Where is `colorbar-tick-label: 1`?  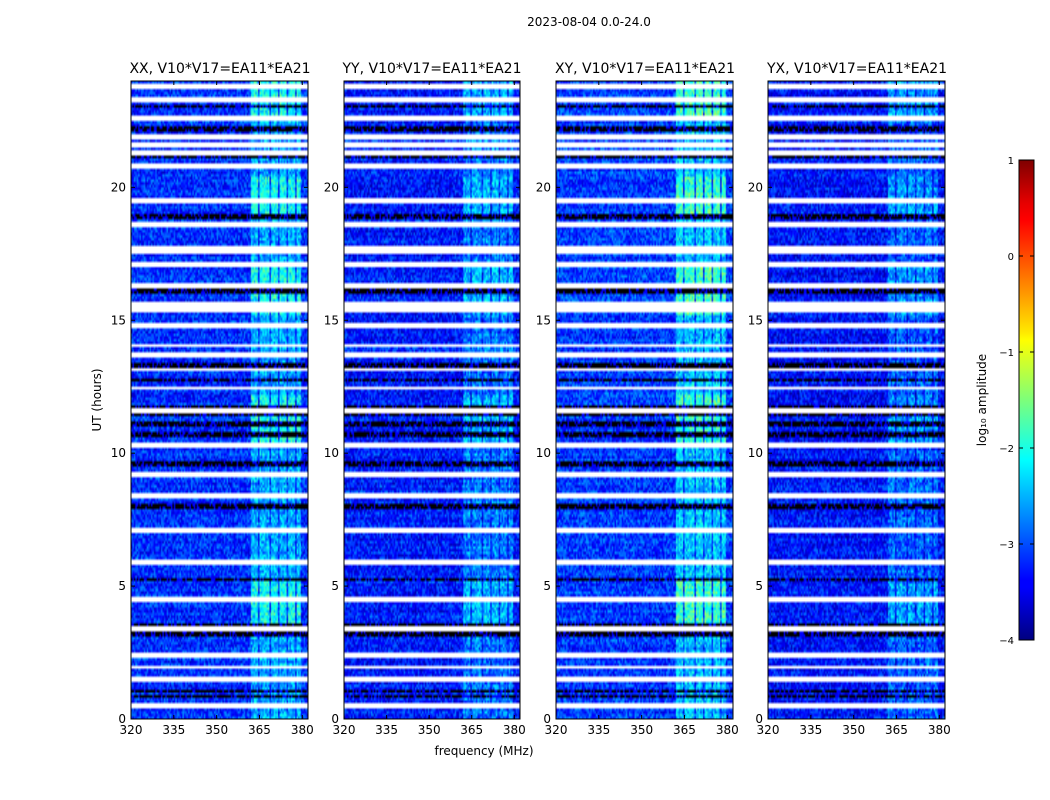 colorbar-tick-label: 1 is located at coordinates (1011, 161).